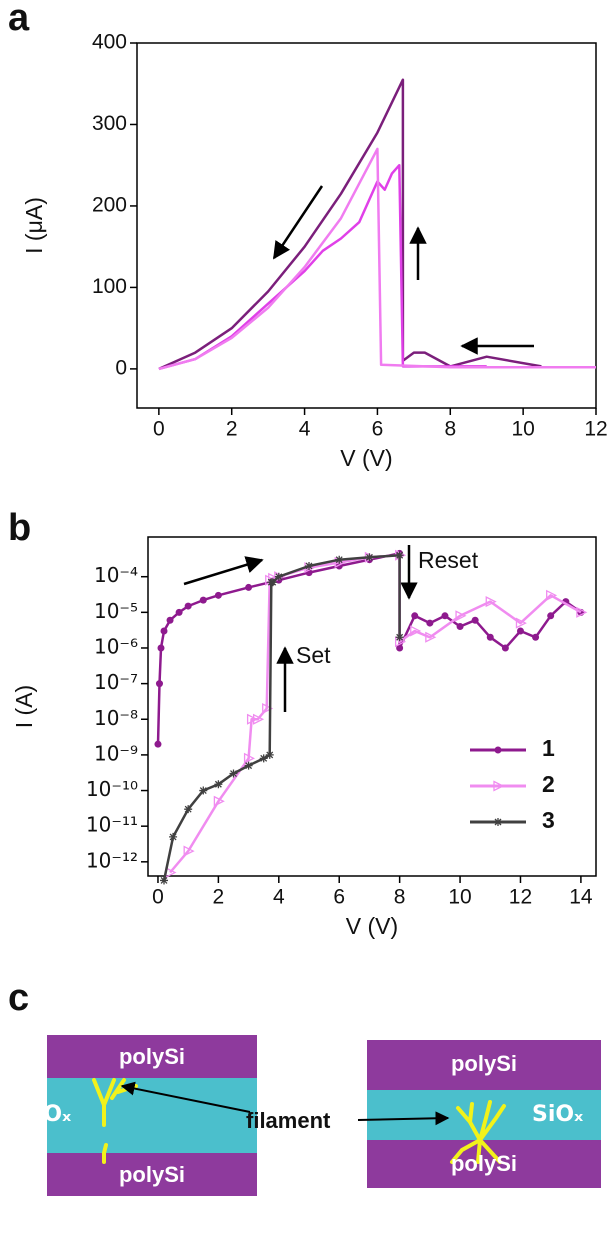 Image resolution: width=612 pixels, height=1238 pixels. I want to click on filament, so click(299, 1121).